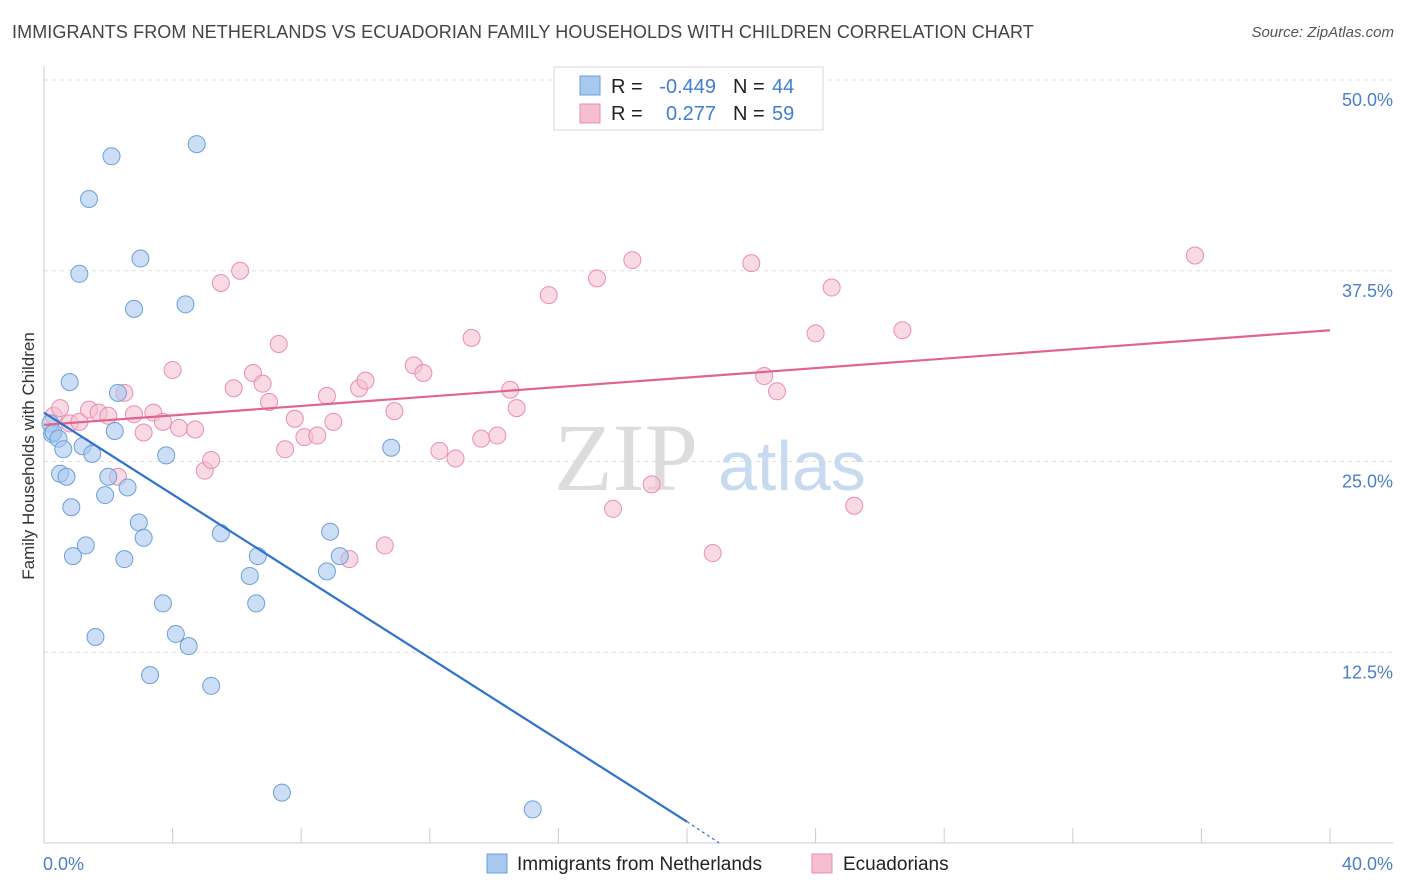 The height and width of the screenshot is (892, 1406). Describe the element at coordinates (749, 114) in the screenshot. I see `legend-n-label-2: N =` at that location.